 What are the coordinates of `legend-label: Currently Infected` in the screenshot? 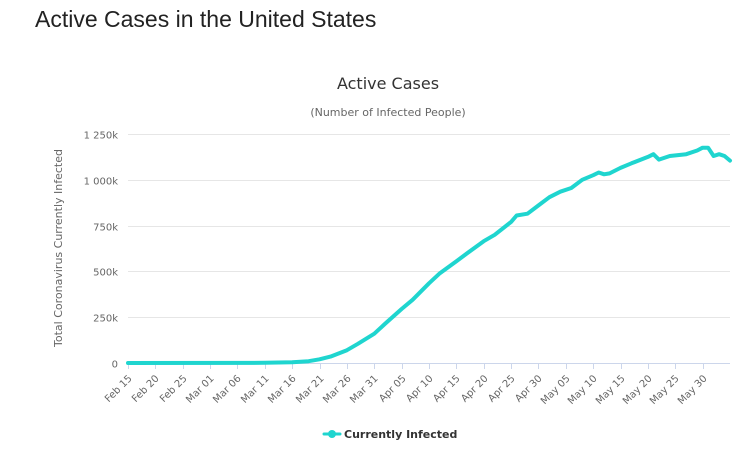 It's located at (400, 434).